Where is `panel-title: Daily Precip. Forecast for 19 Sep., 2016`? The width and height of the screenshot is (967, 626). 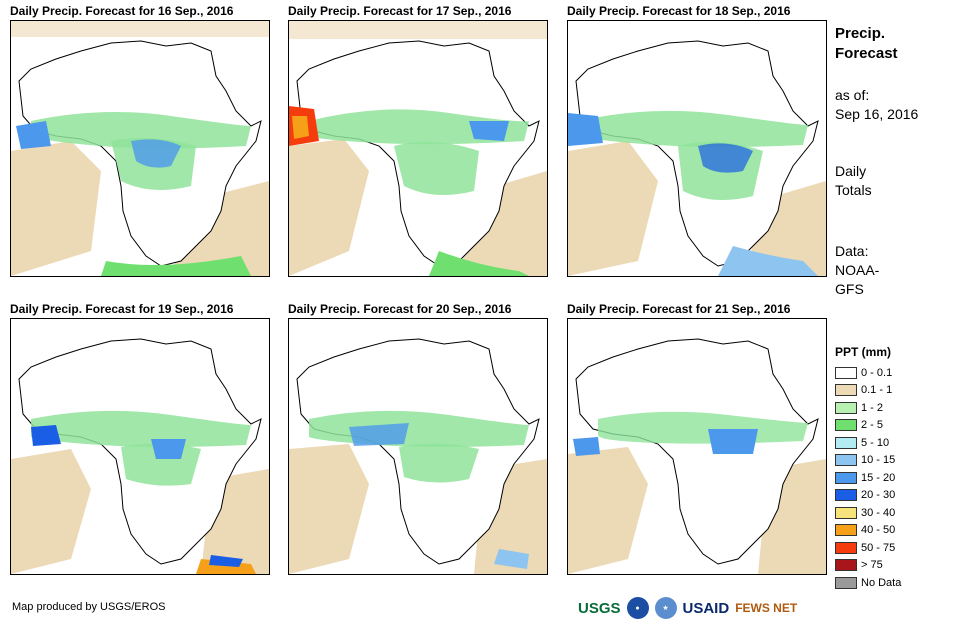
panel-title: Daily Precip. Forecast for 19 Sep., 2016 is located at coordinates (122, 309).